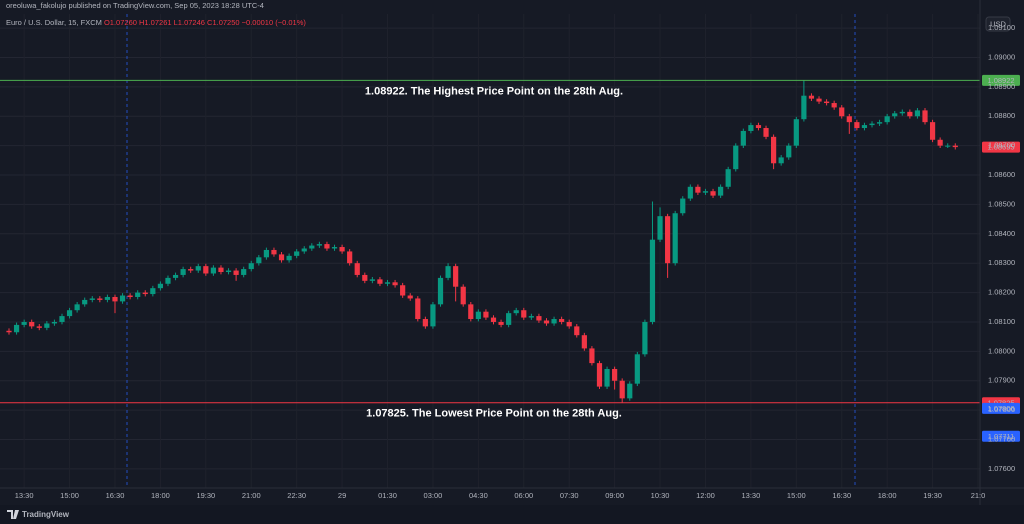 This screenshot has height=524, width=1024. I want to click on x-tick-label: 07:30, so click(569, 495).